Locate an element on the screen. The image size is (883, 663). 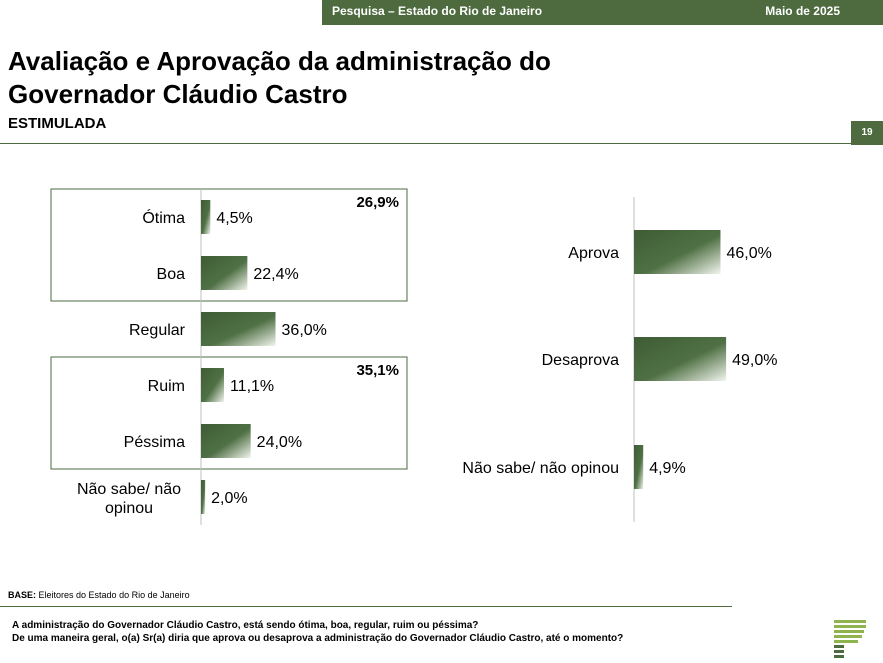
left-bar-pessima is located at coordinates (226, 441).